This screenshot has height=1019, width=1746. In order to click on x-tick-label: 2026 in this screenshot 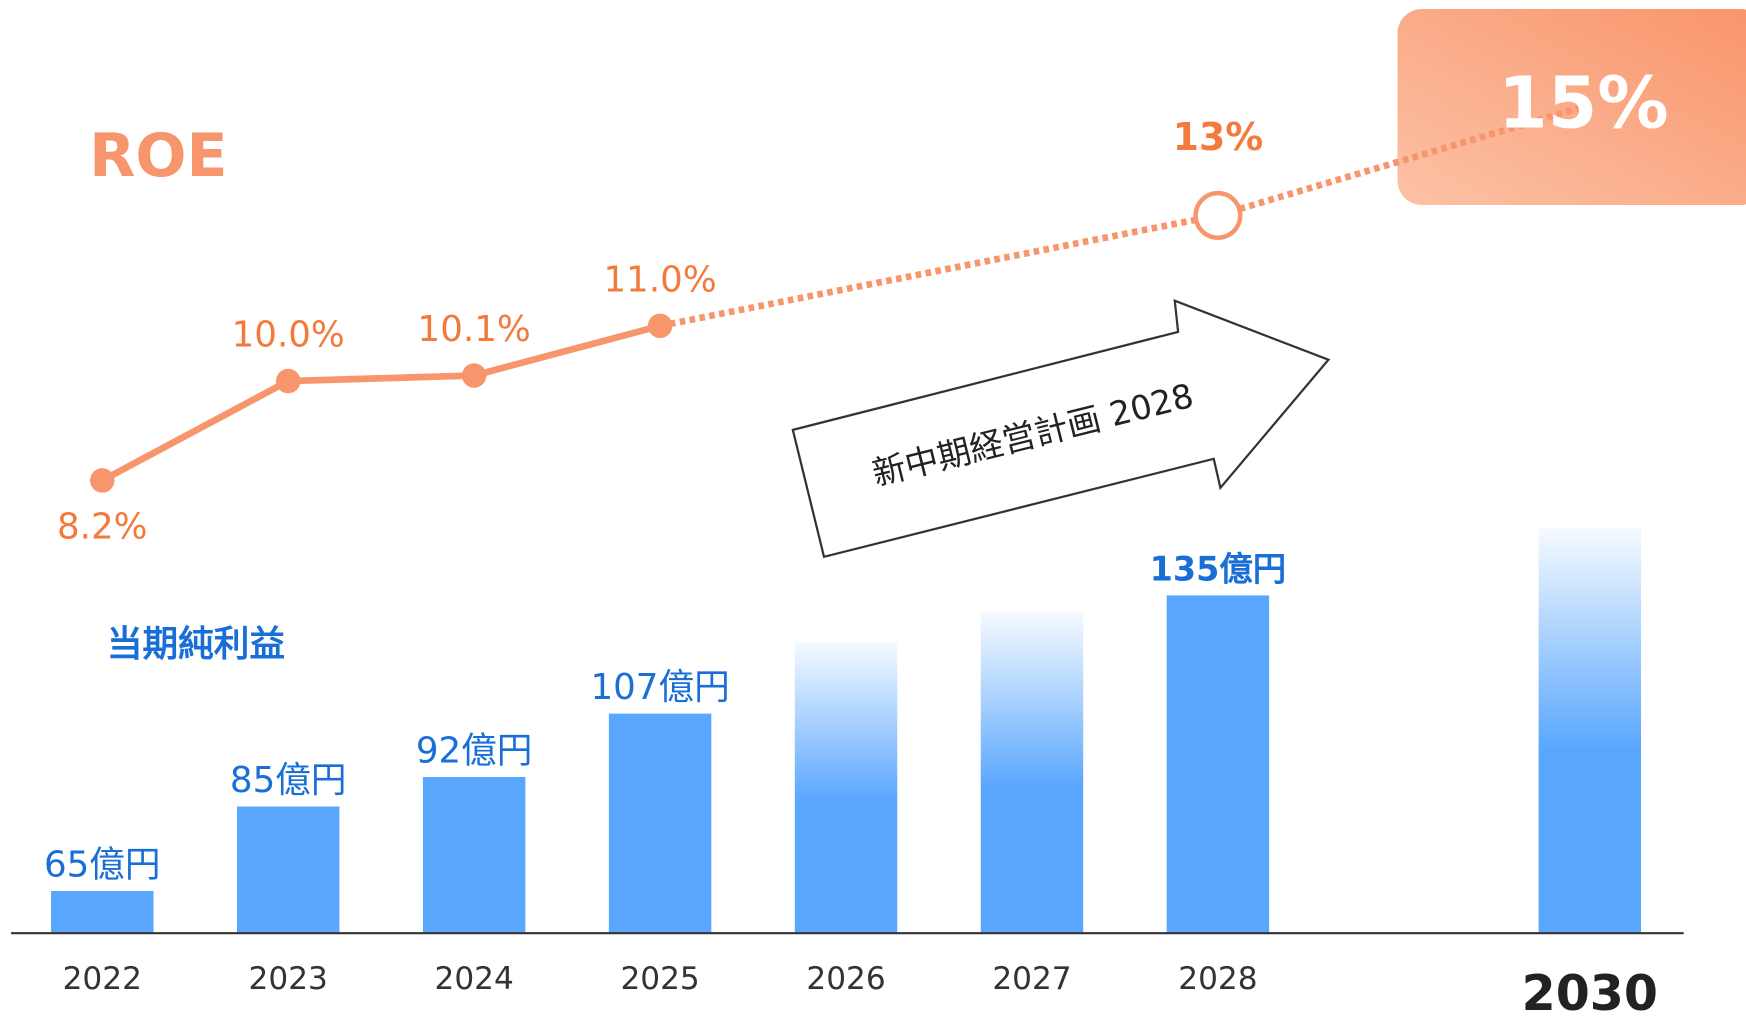, I will do `click(845, 979)`.